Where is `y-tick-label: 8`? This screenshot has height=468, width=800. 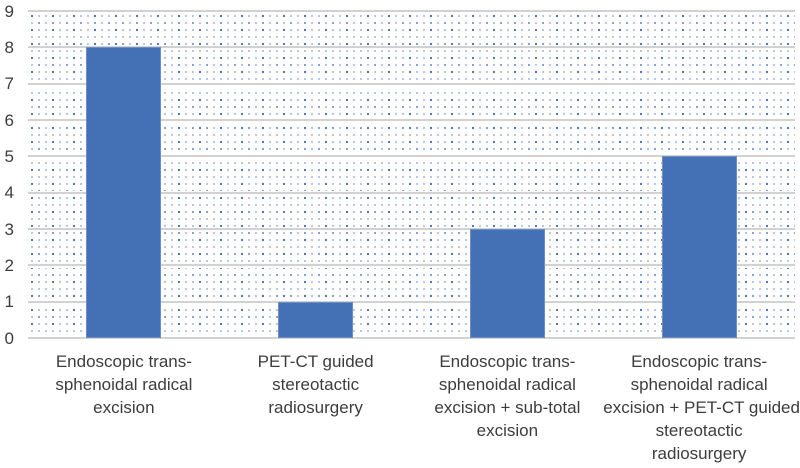
y-tick-label: 8 is located at coordinates (9, 47).